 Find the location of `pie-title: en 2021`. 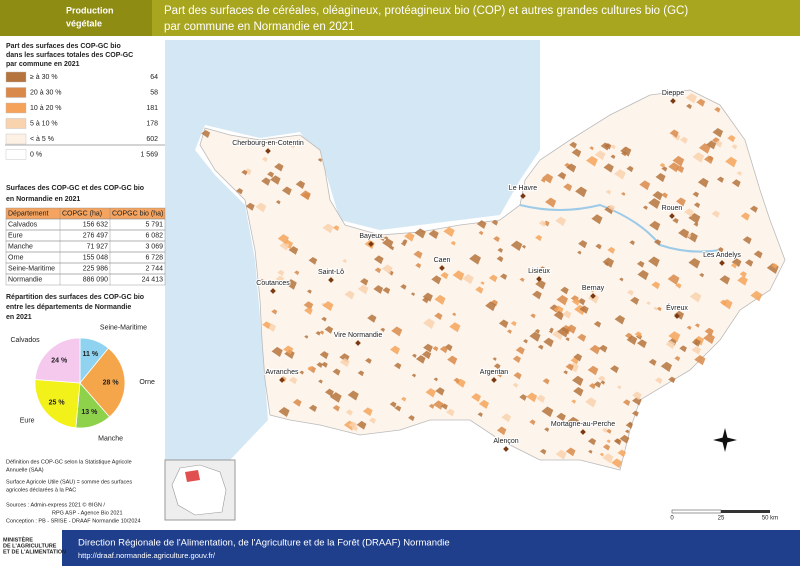

pie-title: en 2021 is located at coordinates (19, 317).